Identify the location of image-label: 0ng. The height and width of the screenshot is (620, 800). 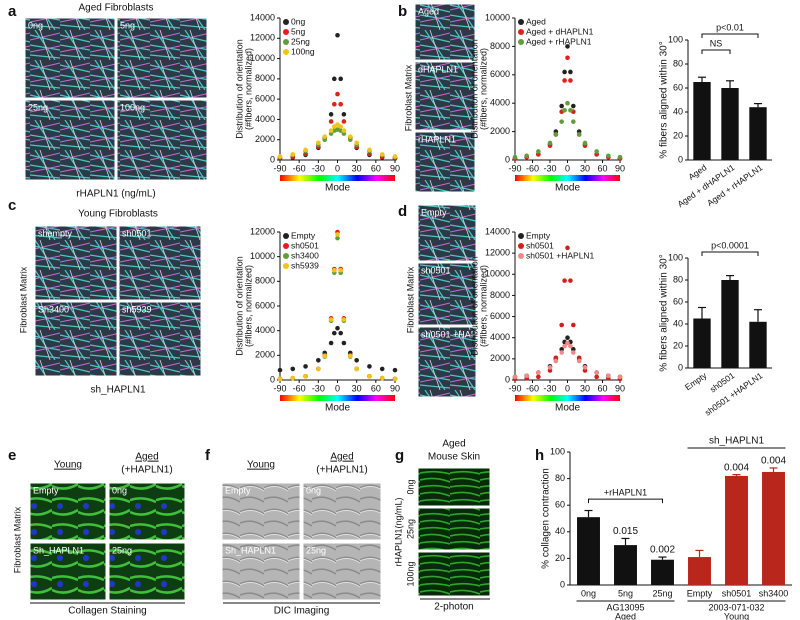
(35, 25).